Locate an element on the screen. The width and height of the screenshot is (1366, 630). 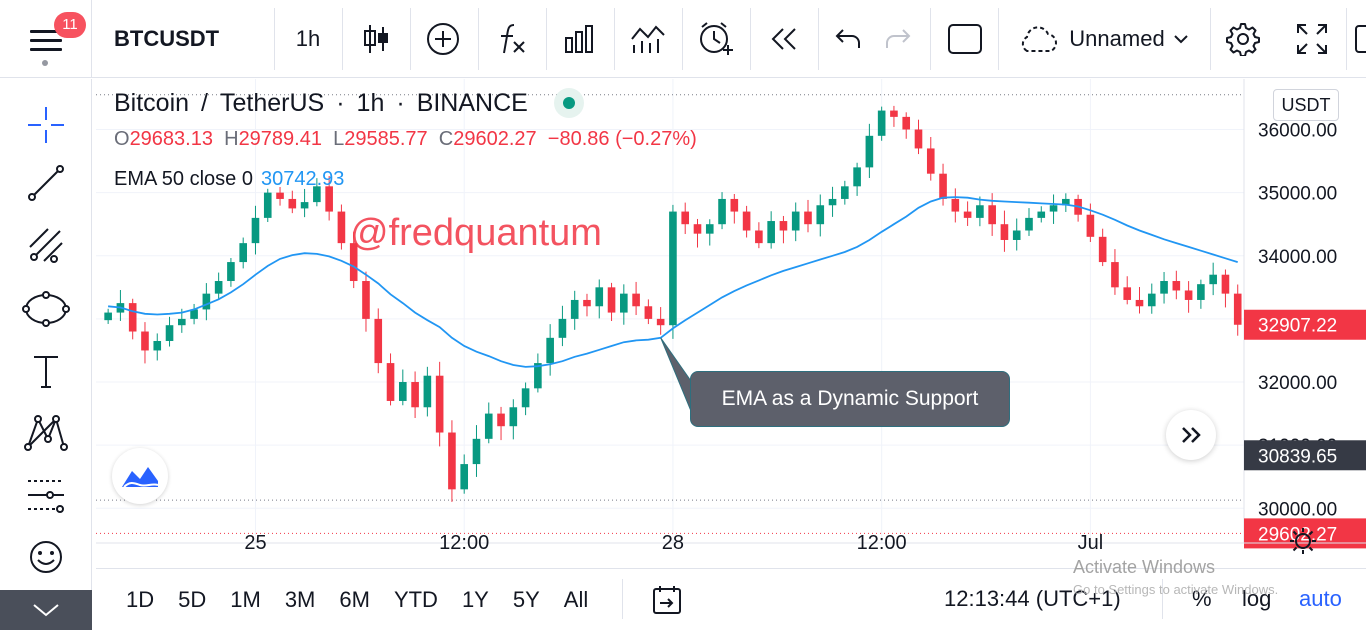
candles-icon is located at coordinates (376, 39).